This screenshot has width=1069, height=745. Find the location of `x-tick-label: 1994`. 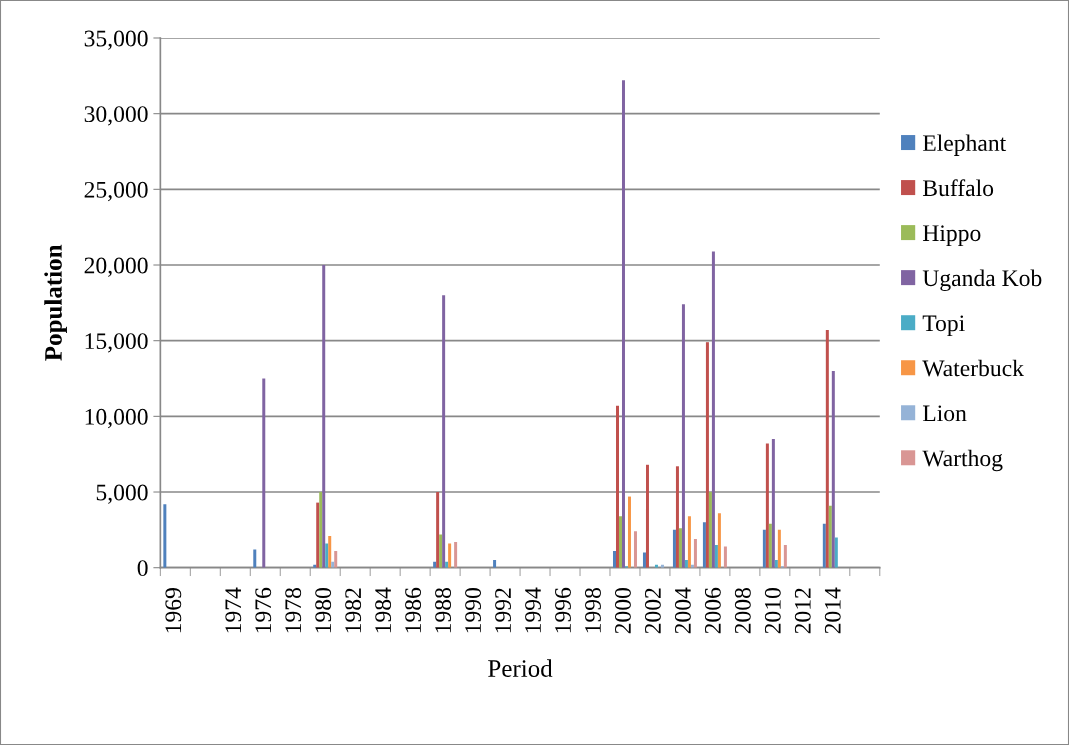

x-tick-label: 1994 is located at coordinates (533, 610).